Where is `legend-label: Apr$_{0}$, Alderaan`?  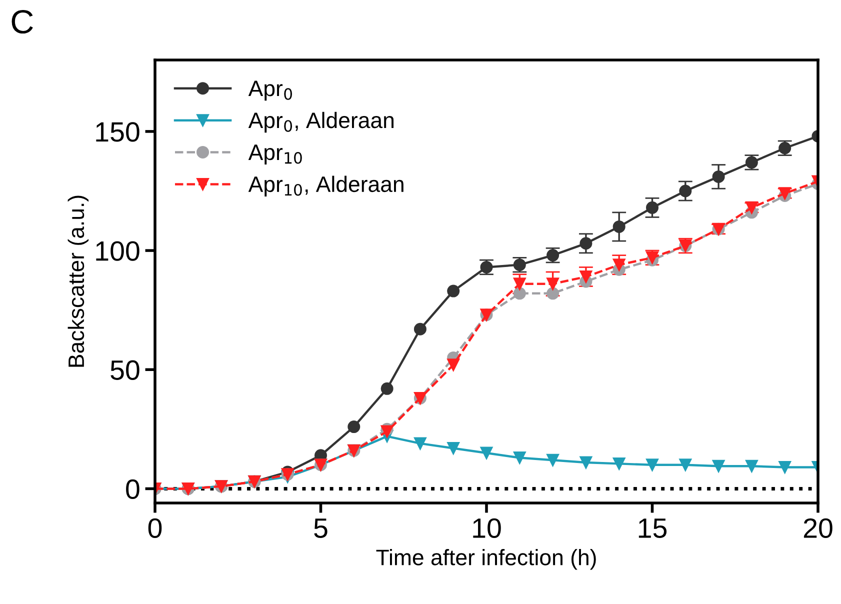 legend-label: Apr$_{0}$, Alderaan is located at coordinates (321, 122).